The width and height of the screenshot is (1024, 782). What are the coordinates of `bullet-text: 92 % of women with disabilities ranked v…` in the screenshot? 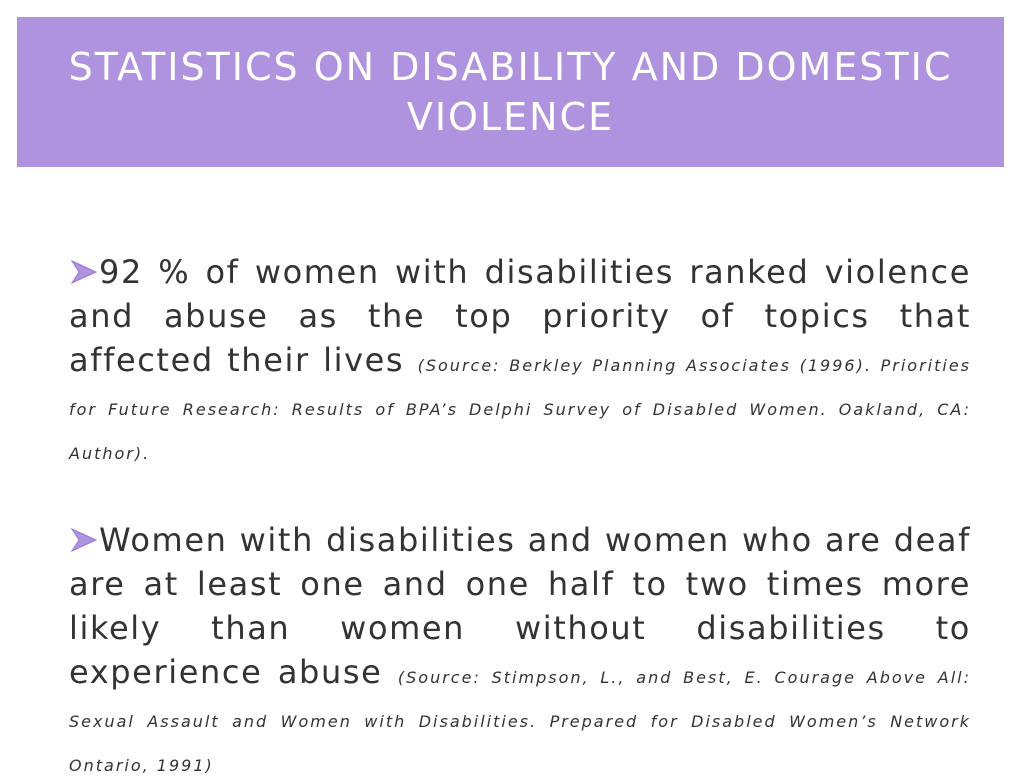 It's located at (520, 316).